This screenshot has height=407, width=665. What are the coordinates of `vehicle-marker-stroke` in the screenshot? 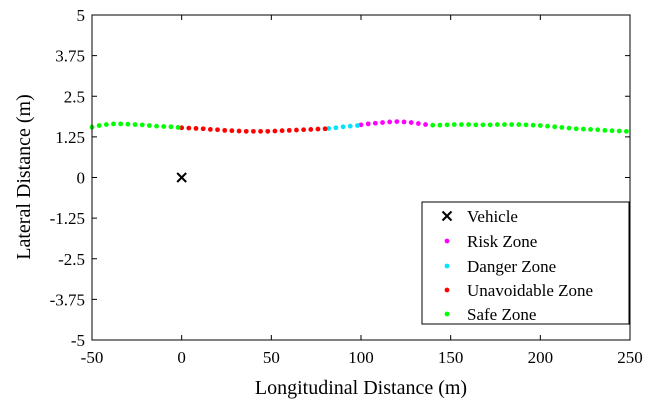 It's located at (181, 177).